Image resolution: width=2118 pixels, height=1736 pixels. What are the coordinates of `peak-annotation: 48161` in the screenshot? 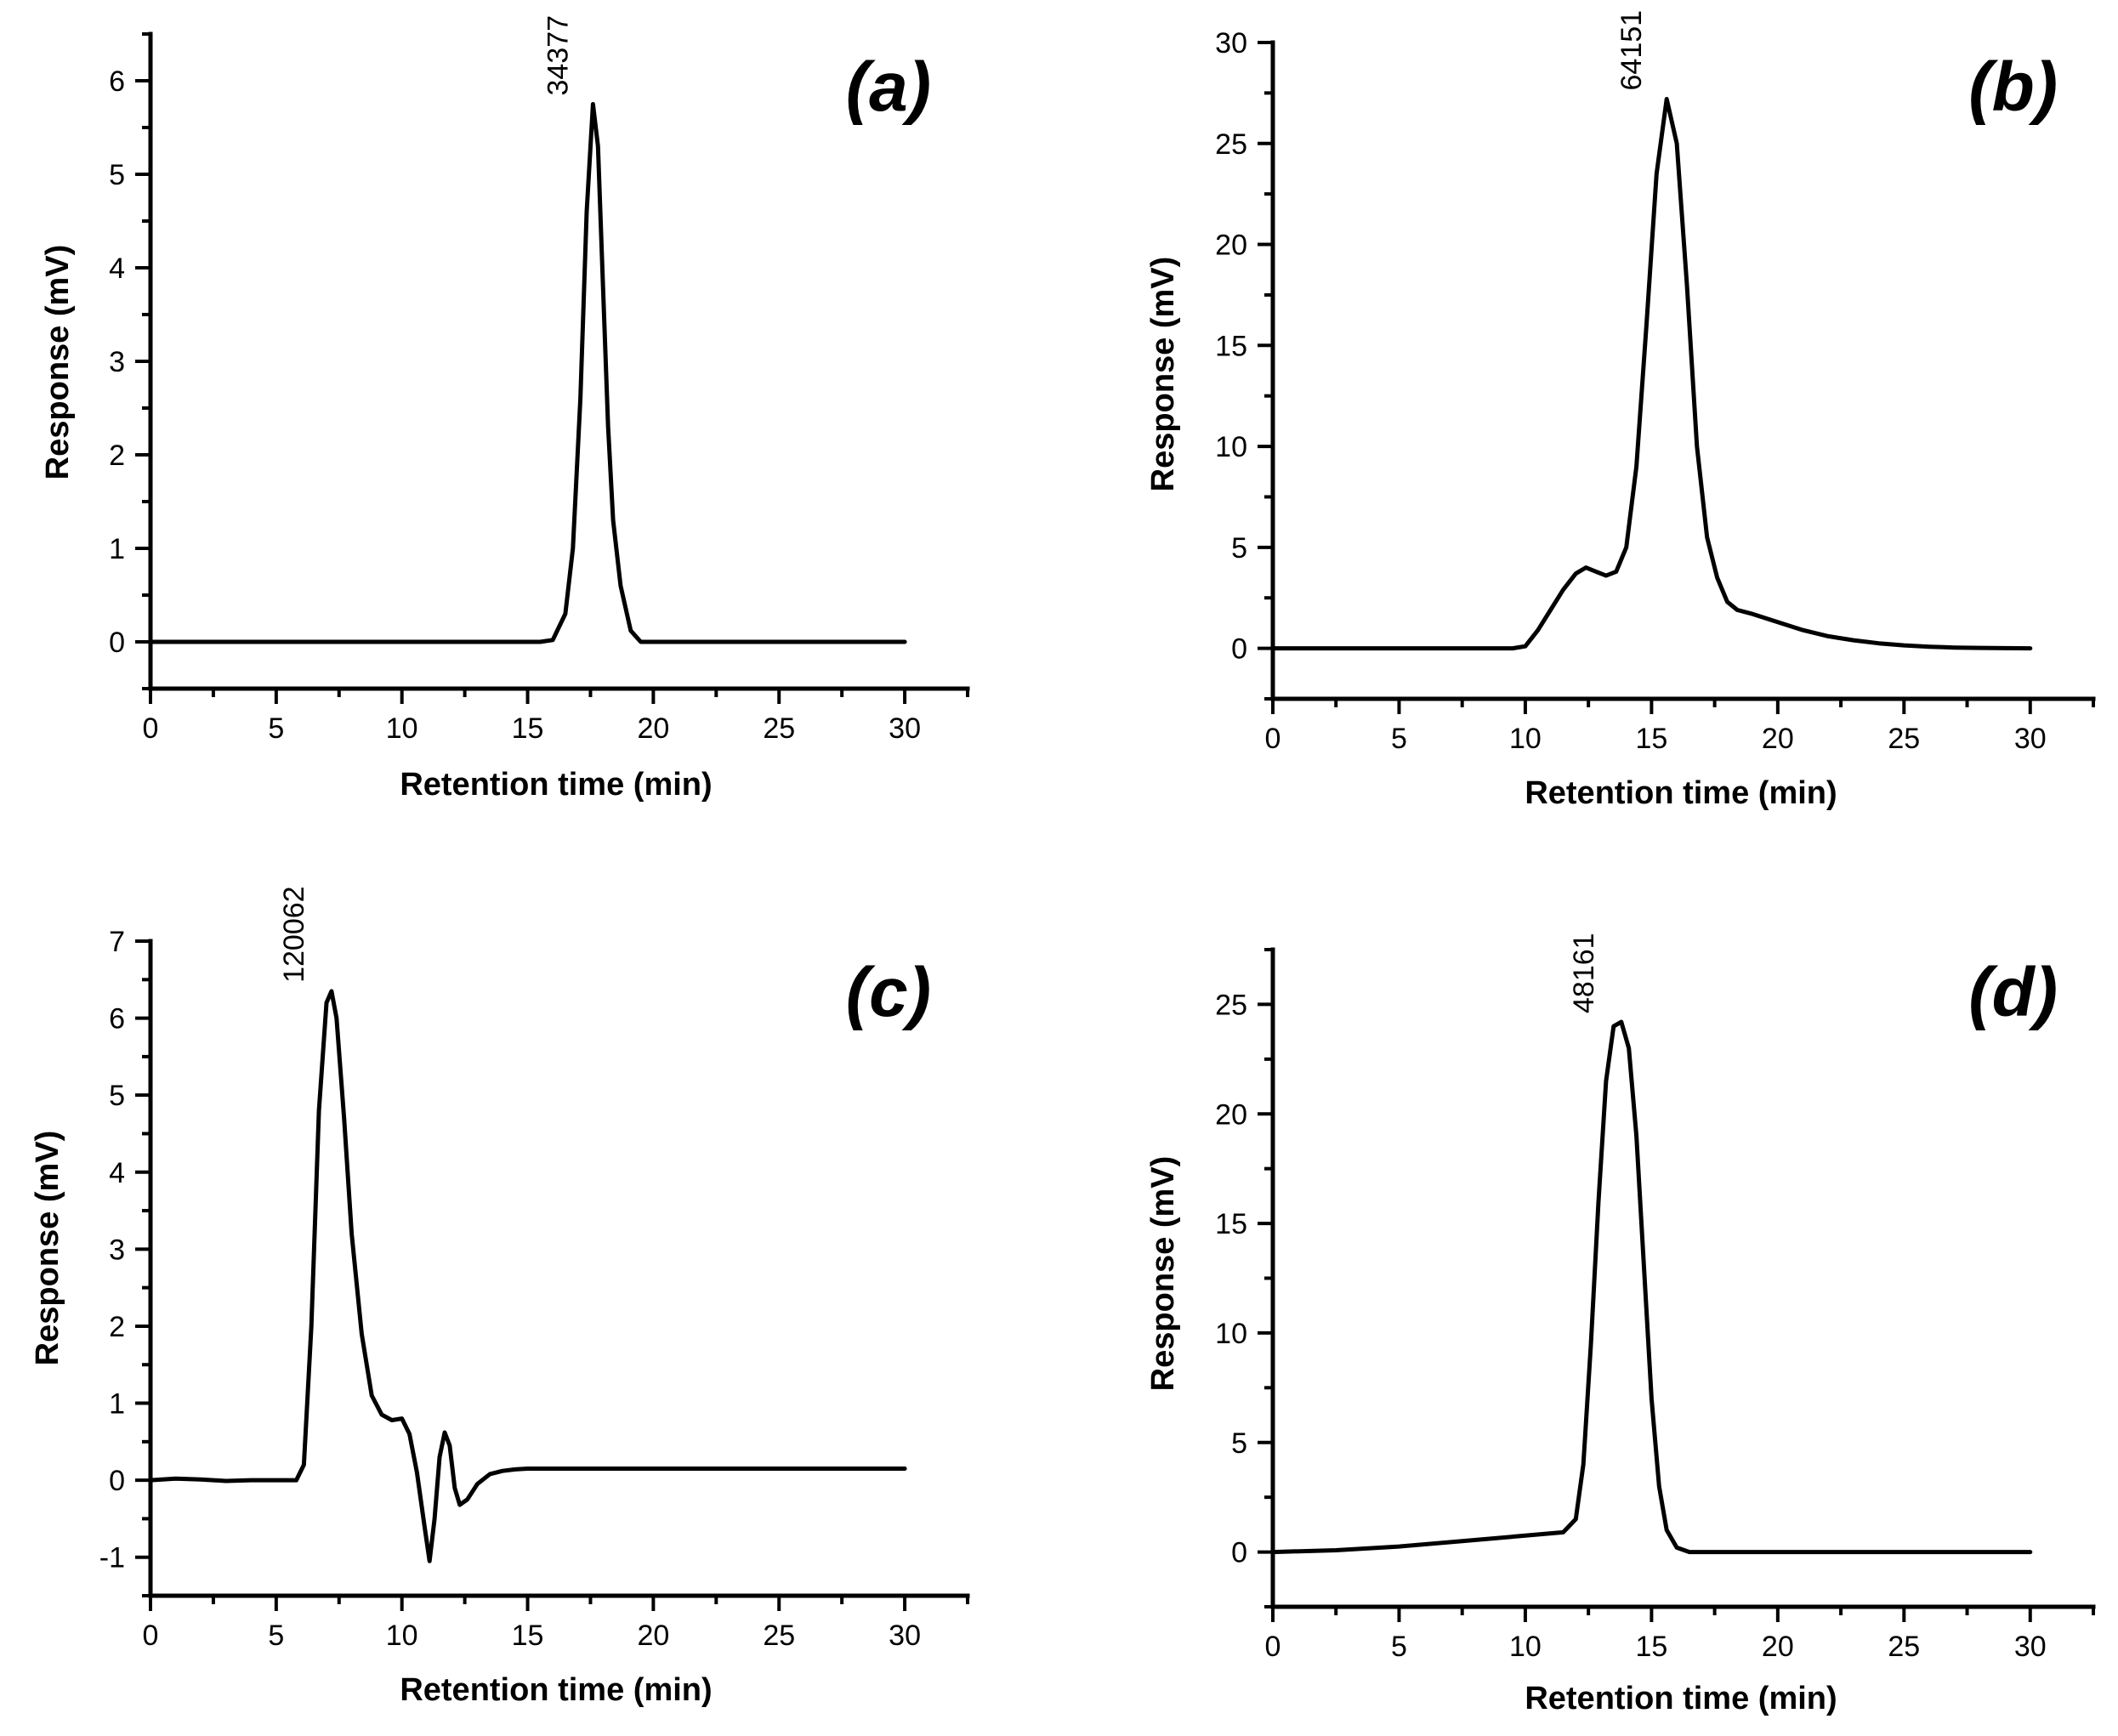 It's located at (1584, 973).